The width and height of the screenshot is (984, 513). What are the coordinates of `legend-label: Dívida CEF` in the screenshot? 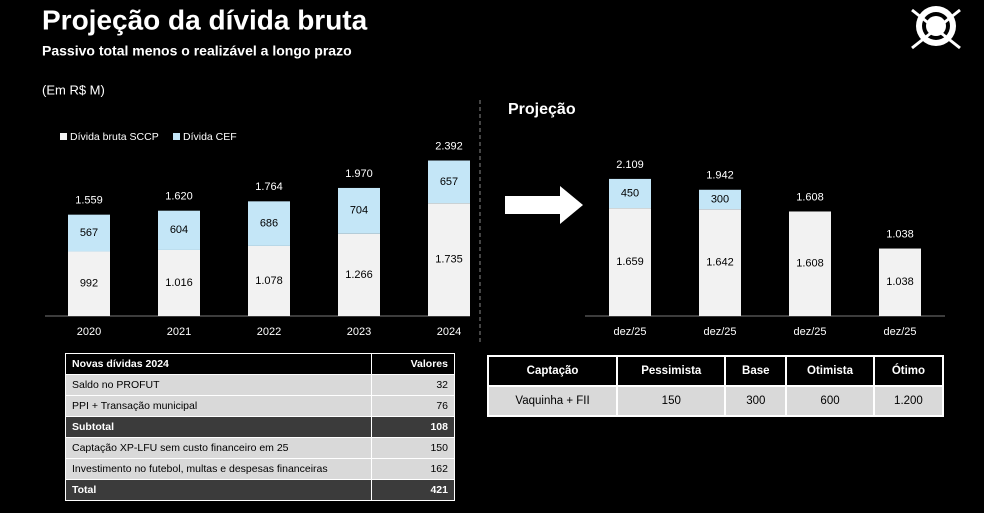 It's located at (210, 137).